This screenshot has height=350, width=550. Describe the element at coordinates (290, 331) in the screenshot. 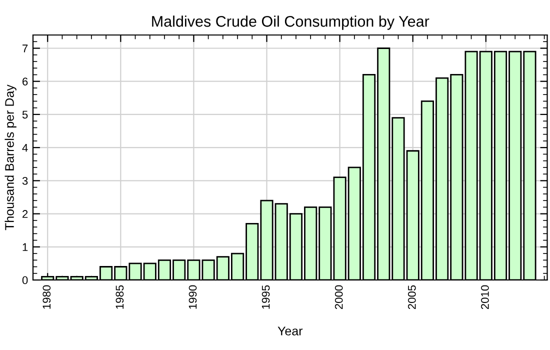

I see `x-axis-title: Year` at that location.